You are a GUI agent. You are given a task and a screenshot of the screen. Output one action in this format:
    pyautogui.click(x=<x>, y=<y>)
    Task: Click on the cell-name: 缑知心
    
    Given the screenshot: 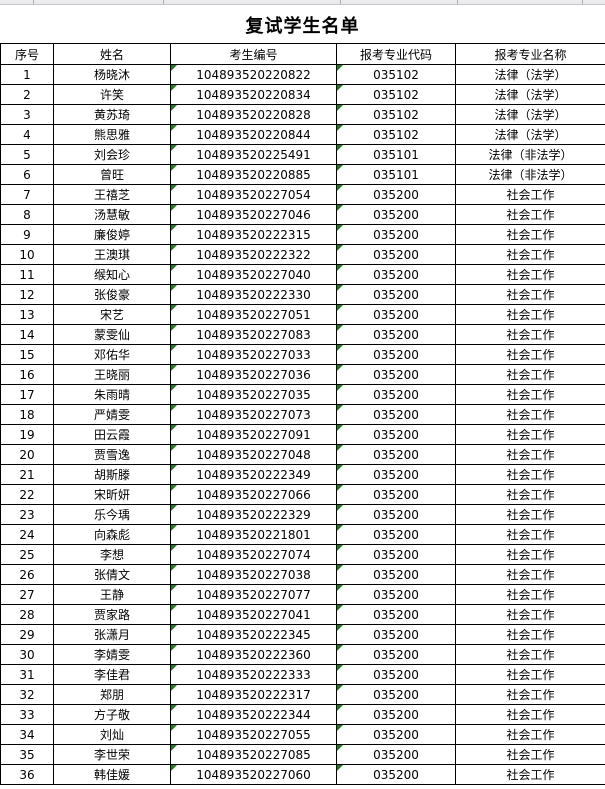 What is the action you would take?
    pyautogui.click(x=112, y=274)
    